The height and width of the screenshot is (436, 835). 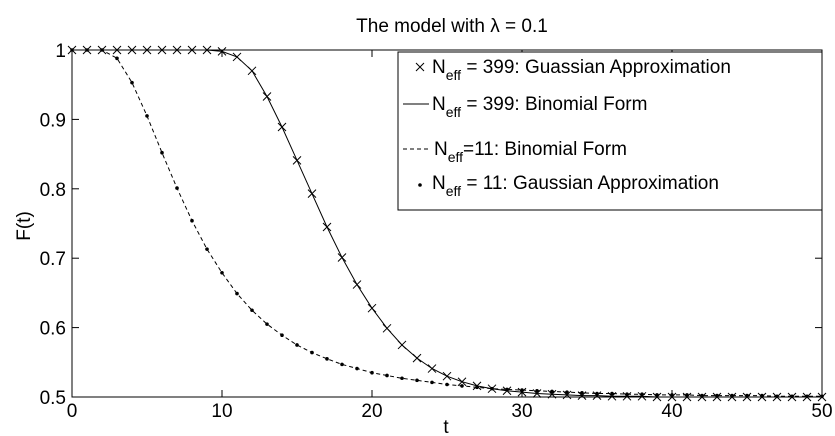 I want to click on legend-entry-label: Neff = 399: Binomial Form, so click(x=539, y=107).